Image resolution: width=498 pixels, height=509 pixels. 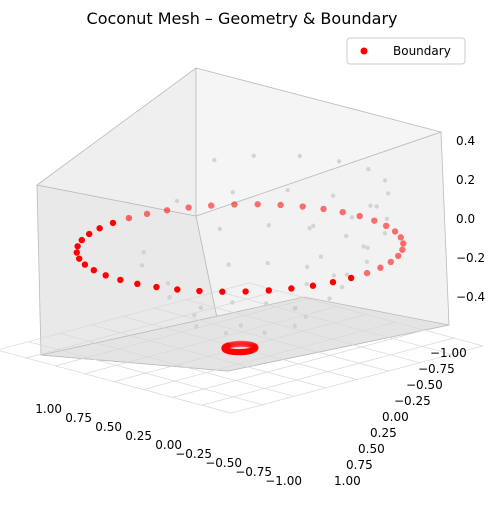 What do you see at coordinates (231, 344) in the screenshot?
I see `boundary-point-inner` at bounding box center [231, 344].